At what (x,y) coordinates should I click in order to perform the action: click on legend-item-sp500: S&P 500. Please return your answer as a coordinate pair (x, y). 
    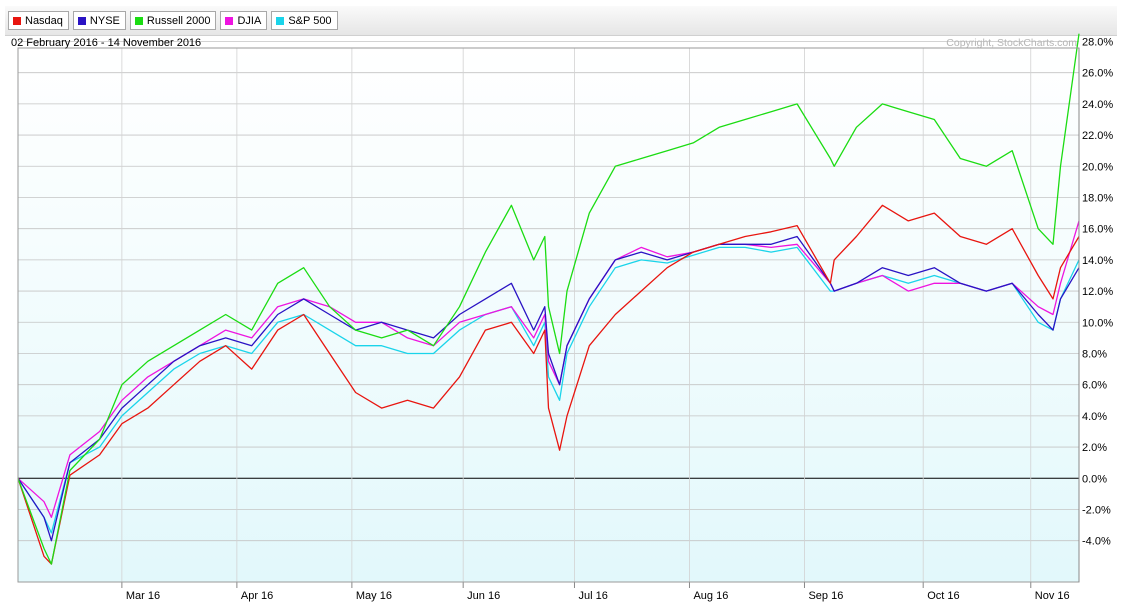
    Looking at the image, I should click on (304, 20).